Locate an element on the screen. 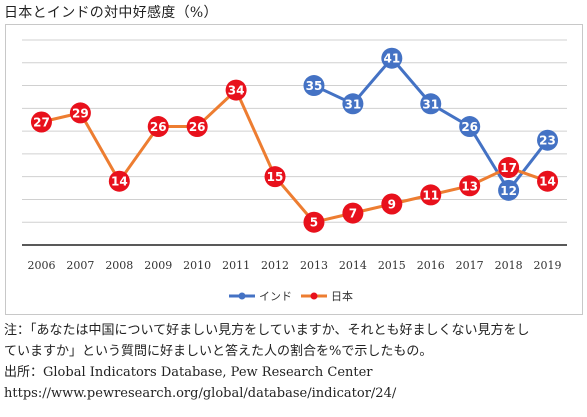  data-label: 12 is located at coordinates (508, 191).